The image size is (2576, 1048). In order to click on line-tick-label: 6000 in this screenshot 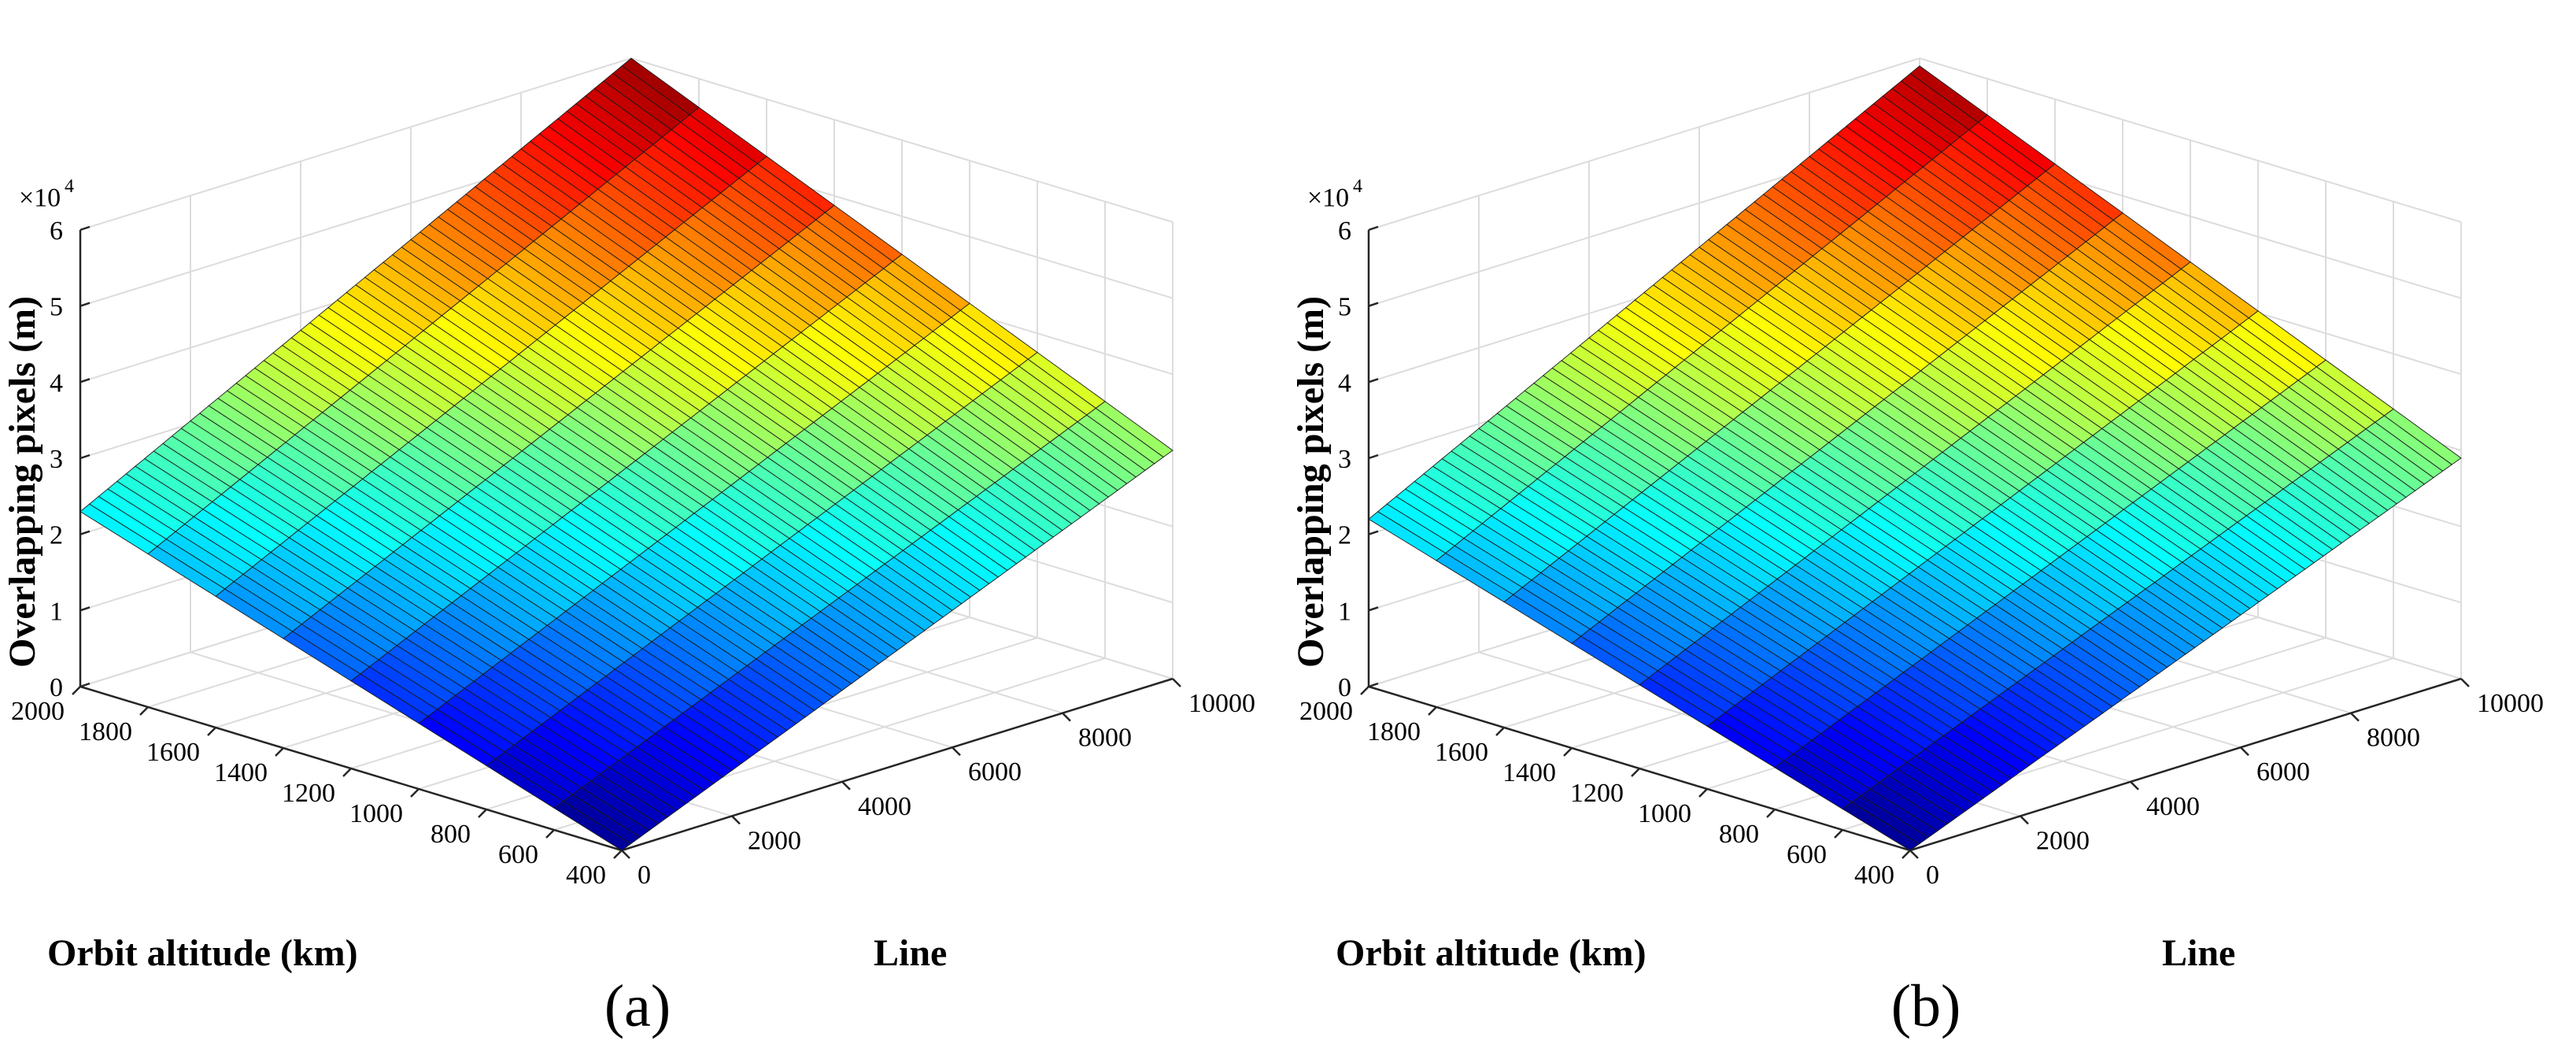, I will do `click(2283, 772)`.